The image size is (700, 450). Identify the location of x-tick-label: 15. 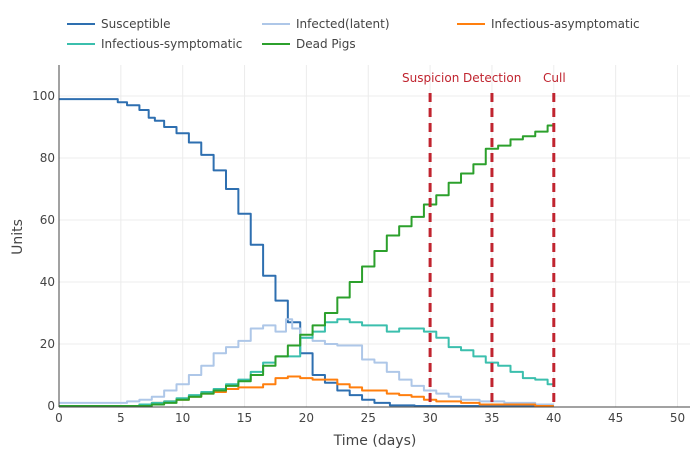
(244, 418).